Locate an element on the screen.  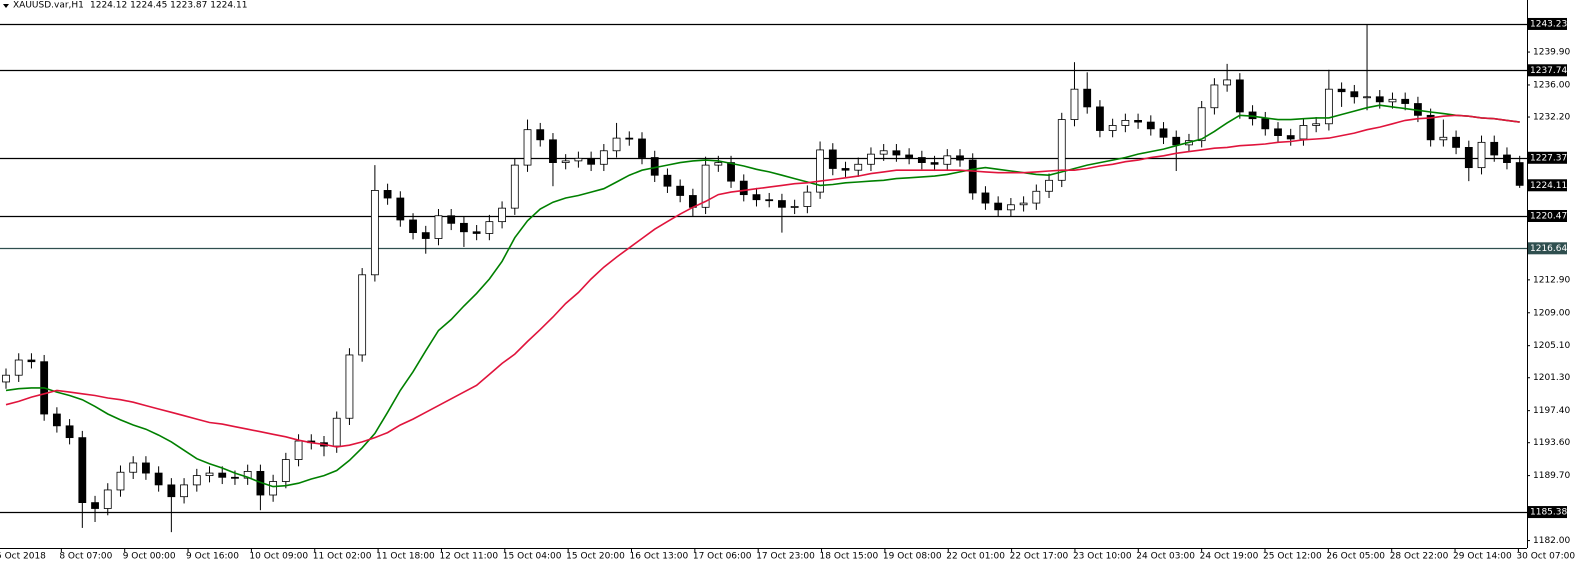
x-tick-label: 15 Oct 20:00 is located at coordinates (595, 557).